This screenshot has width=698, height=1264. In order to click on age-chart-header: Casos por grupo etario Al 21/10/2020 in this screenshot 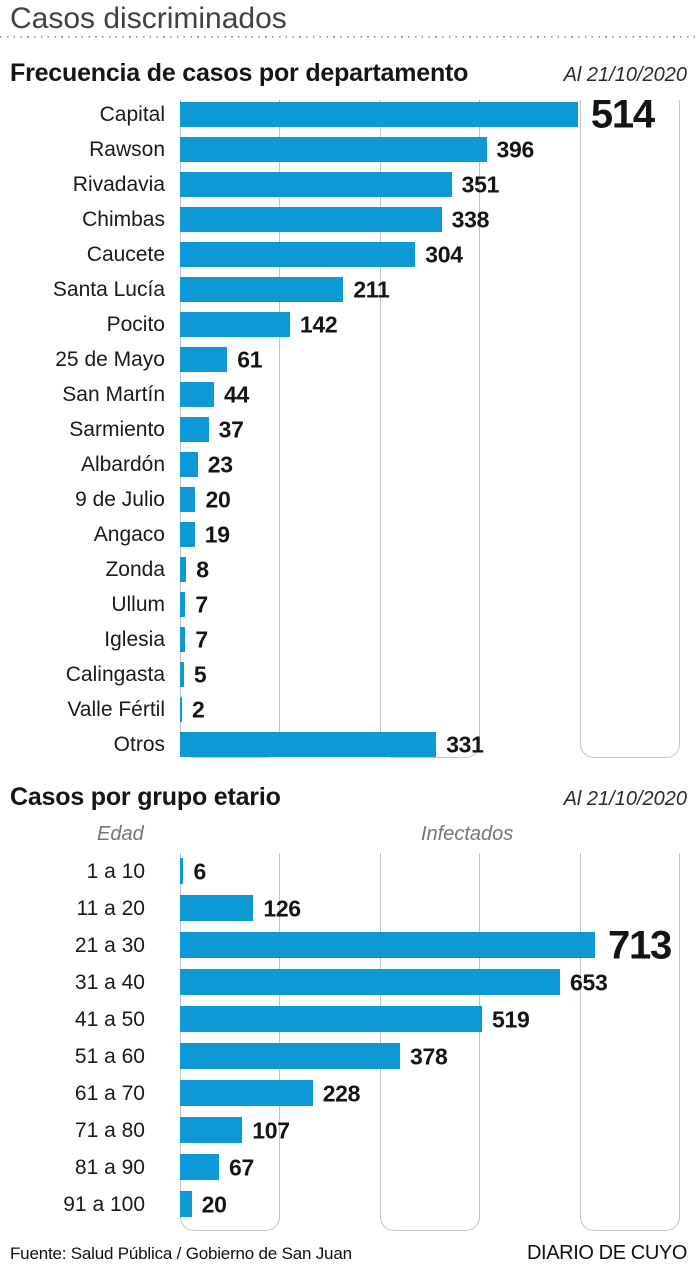, I will do `click(349, 798)`.